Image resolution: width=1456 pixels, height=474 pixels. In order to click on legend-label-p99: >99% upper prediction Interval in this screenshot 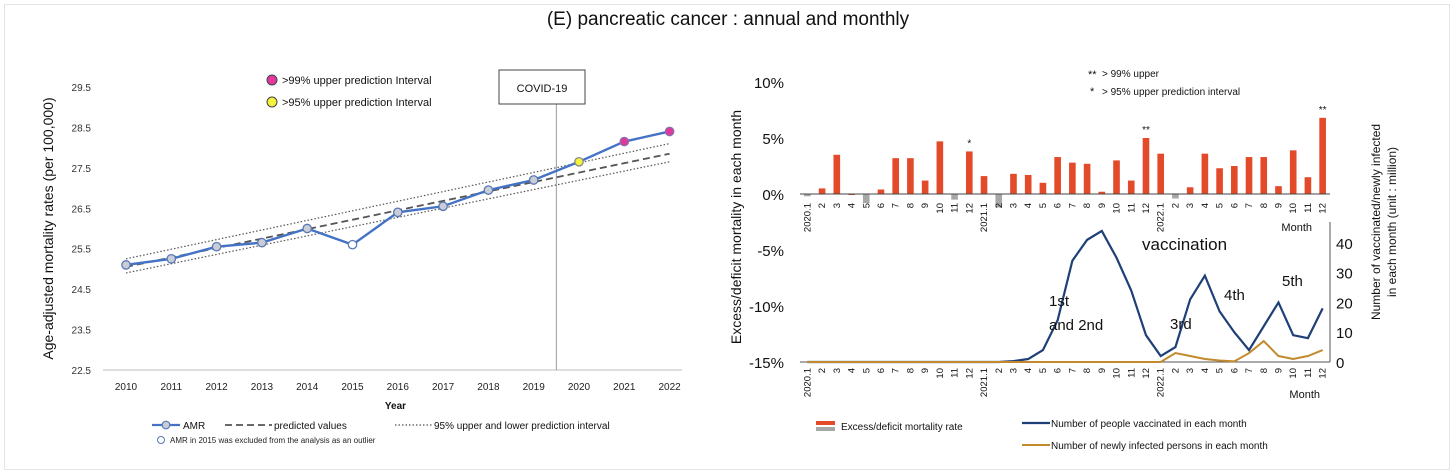, I will do `click(357, 81)`.